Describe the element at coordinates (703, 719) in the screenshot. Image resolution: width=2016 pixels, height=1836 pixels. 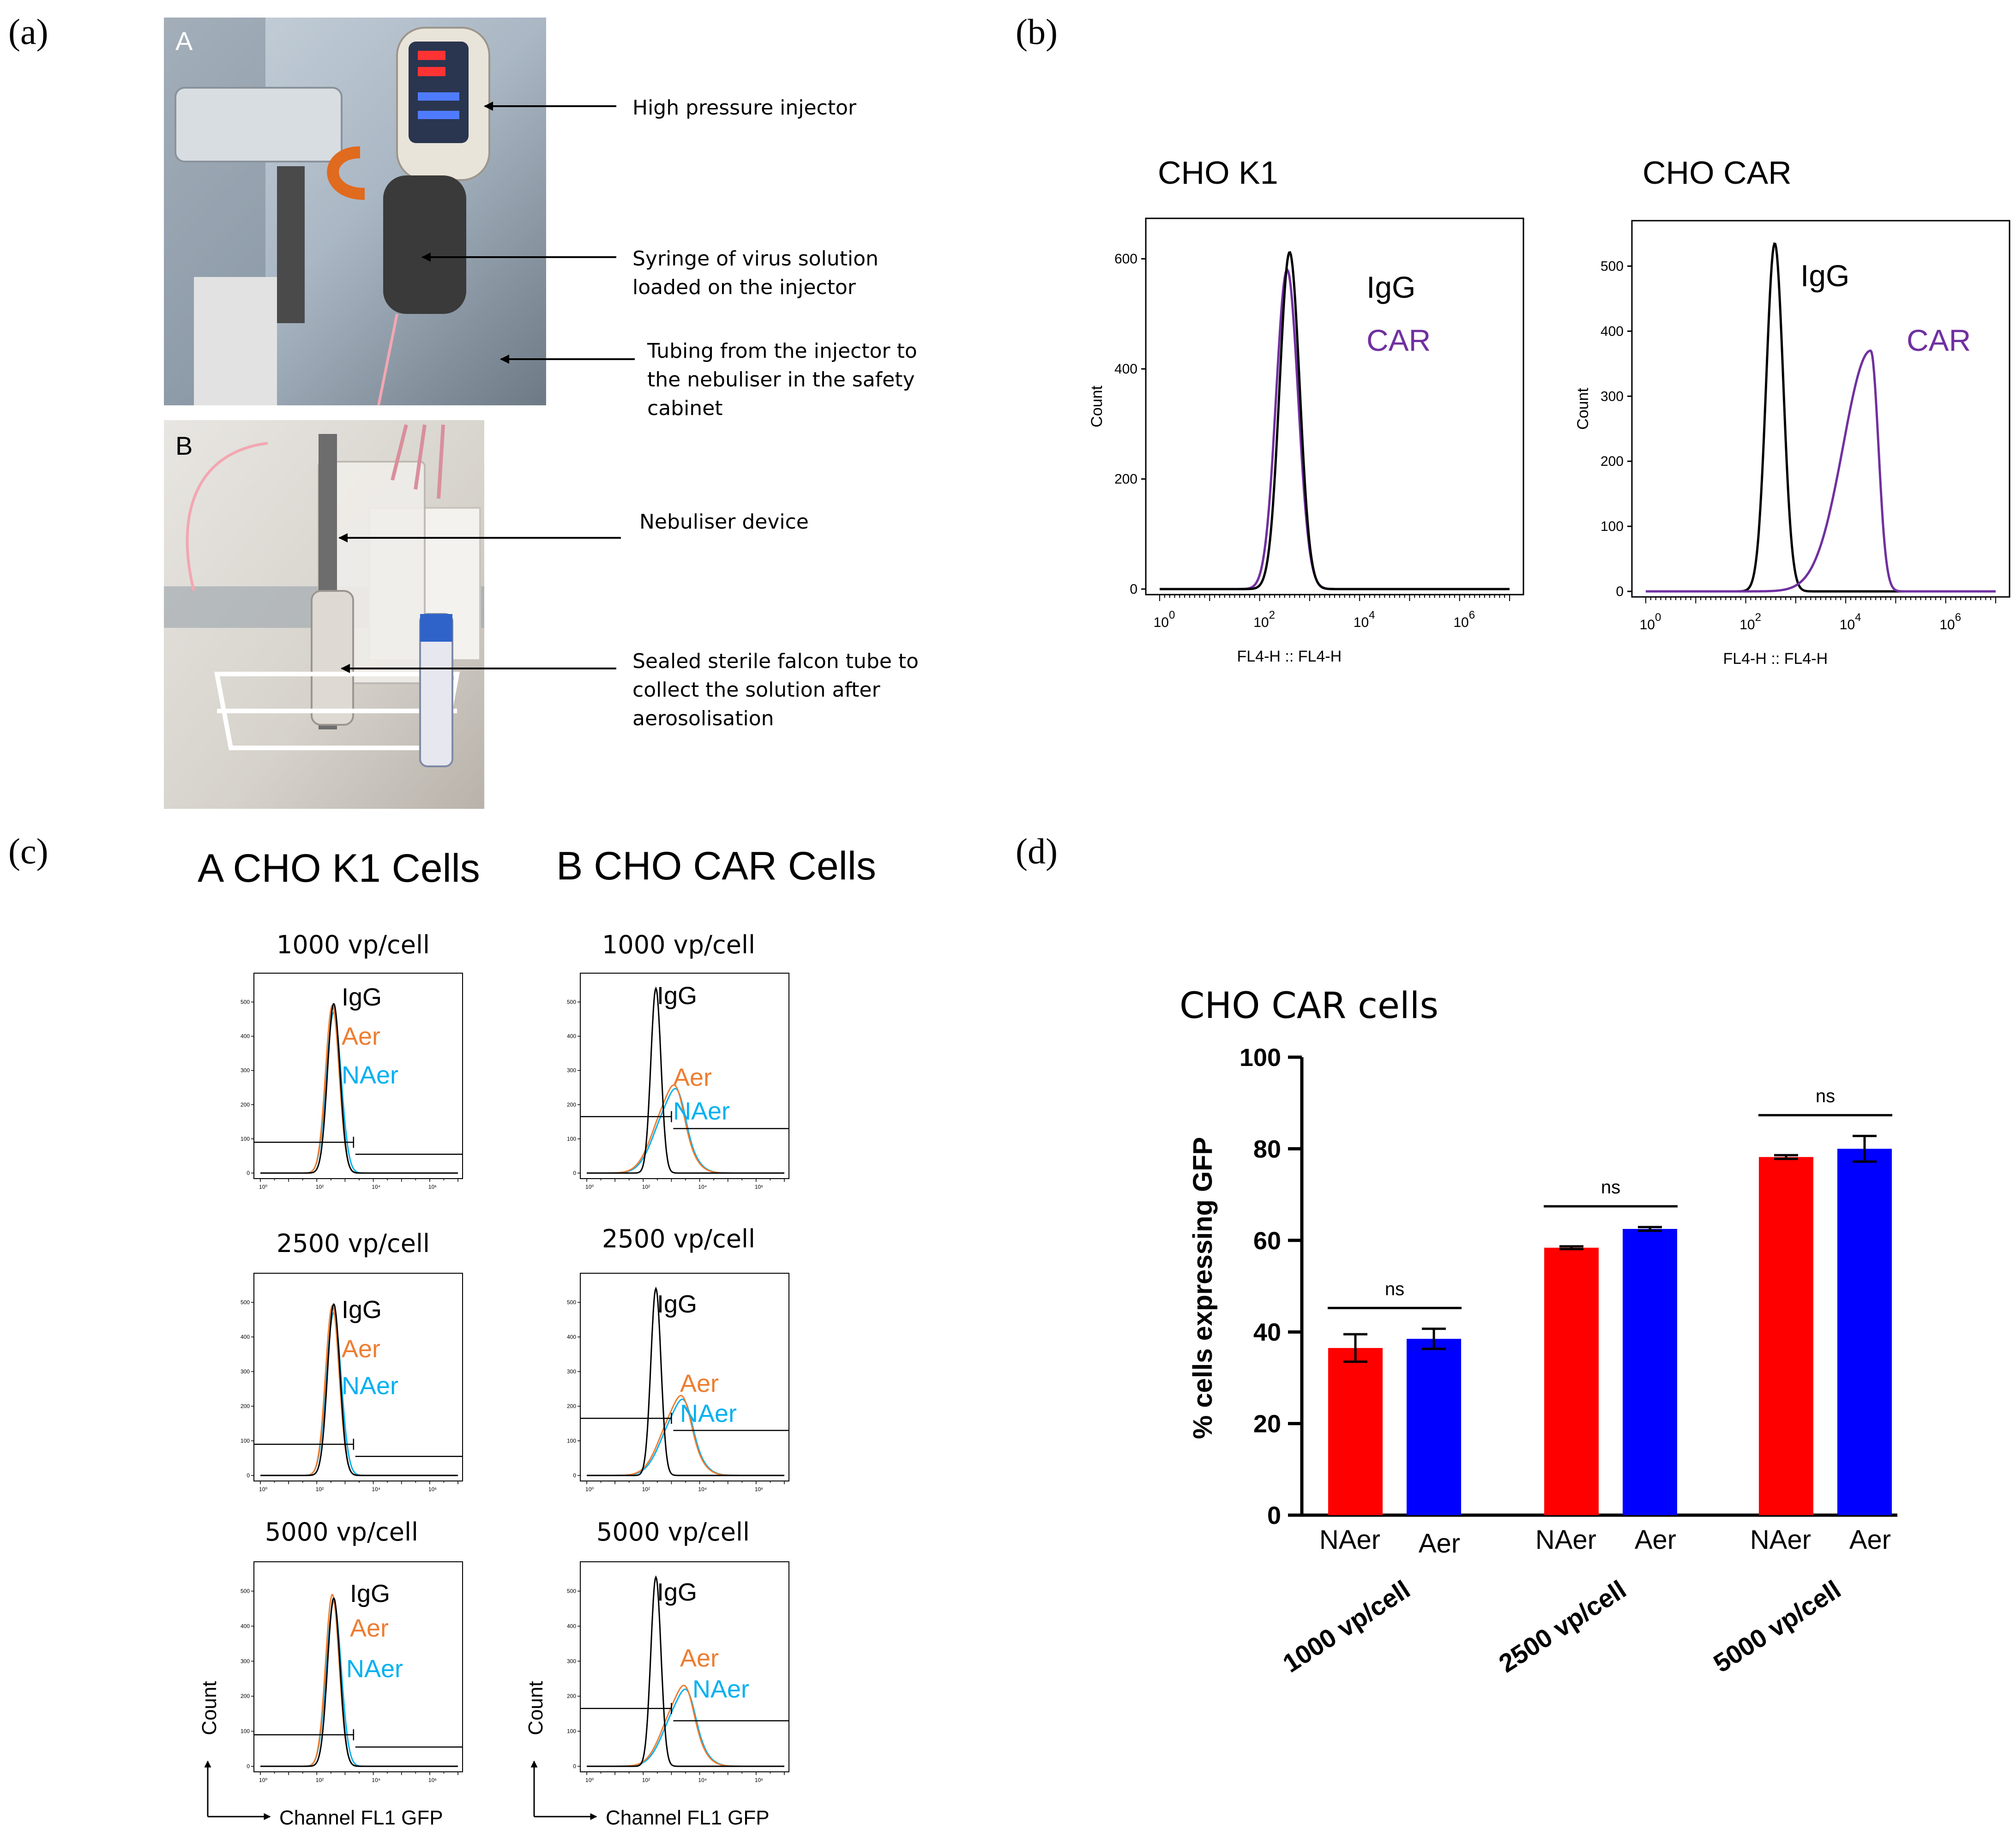
I see `anno-falcon-l3: aerosolisation` at that location.